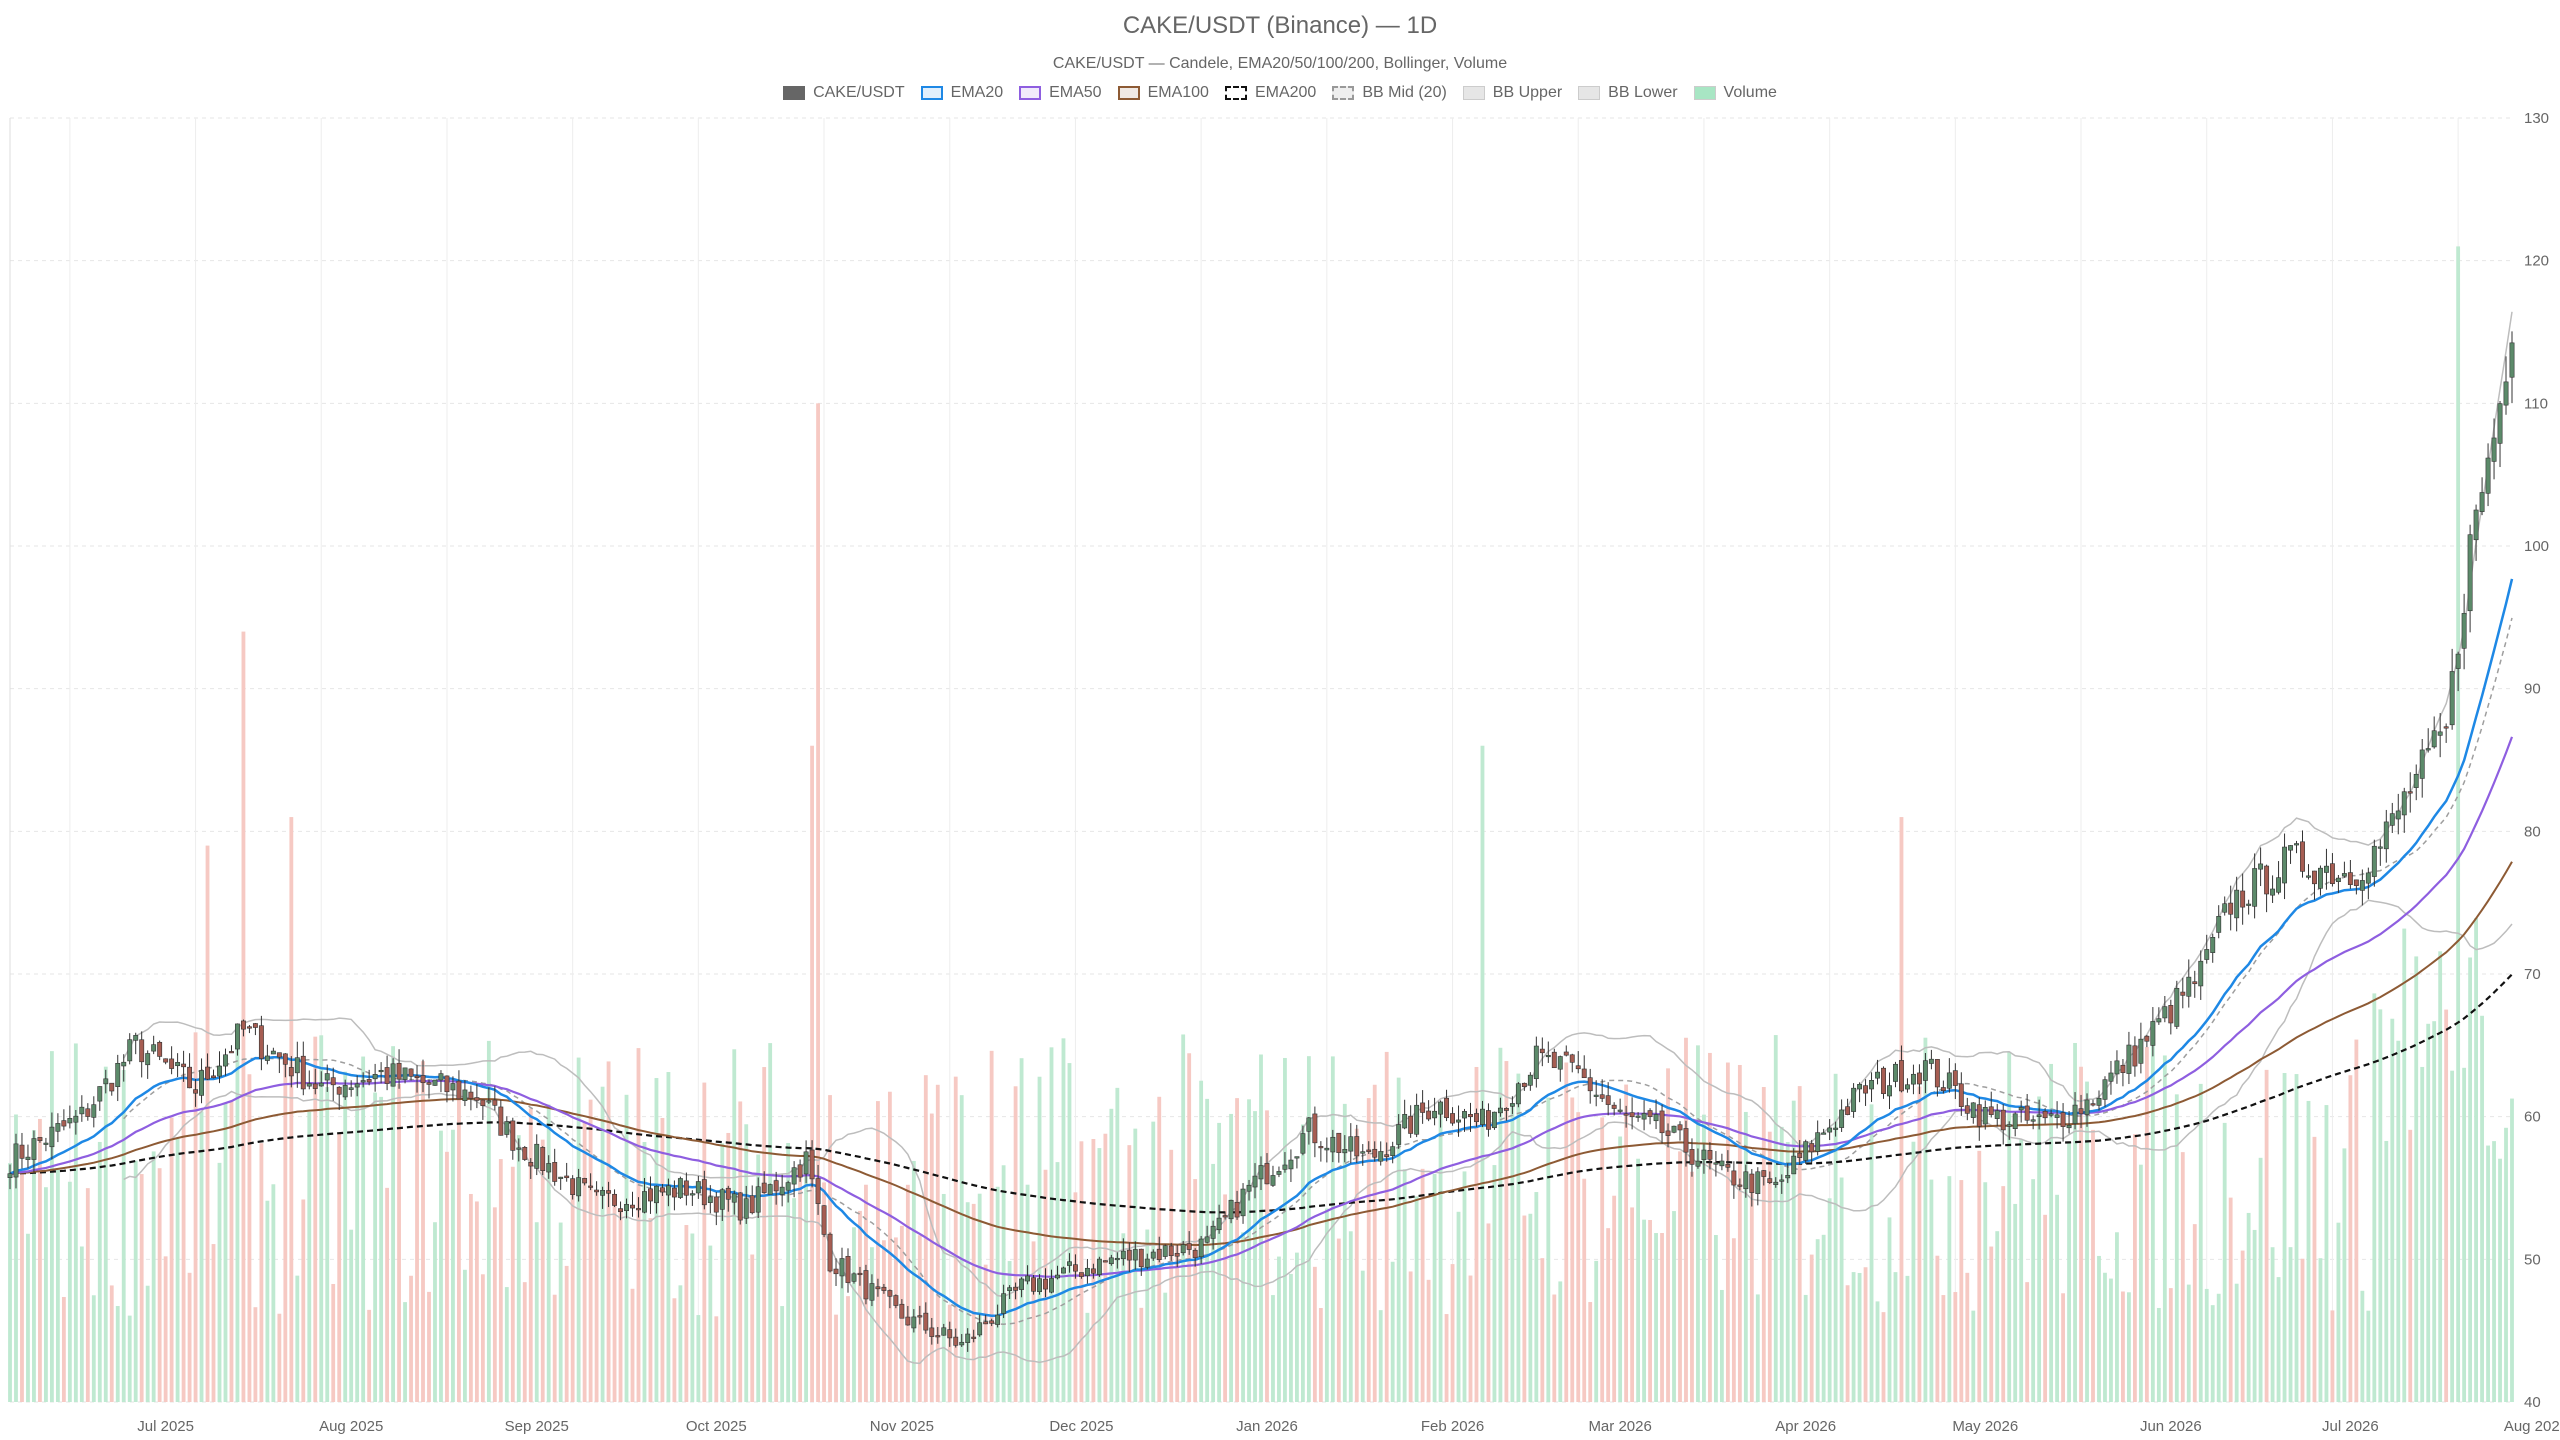  Describe the element at coordinates (537, 1426) in the screenshot. I see `x-tick-label: Sep 2025` at that location.